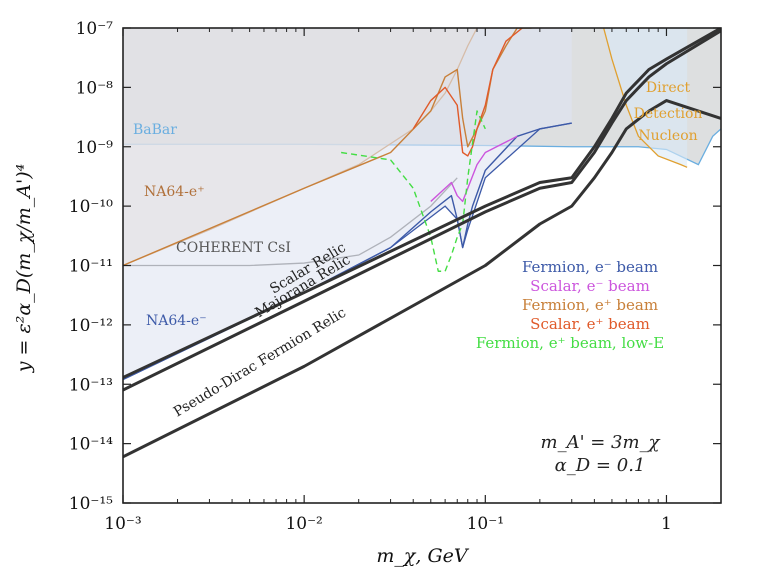  What do you see at coordinates (600, 465) in the screenshot?
I see `param-alpha-d: α_D = 0.1` at bounding box center [600, 465].